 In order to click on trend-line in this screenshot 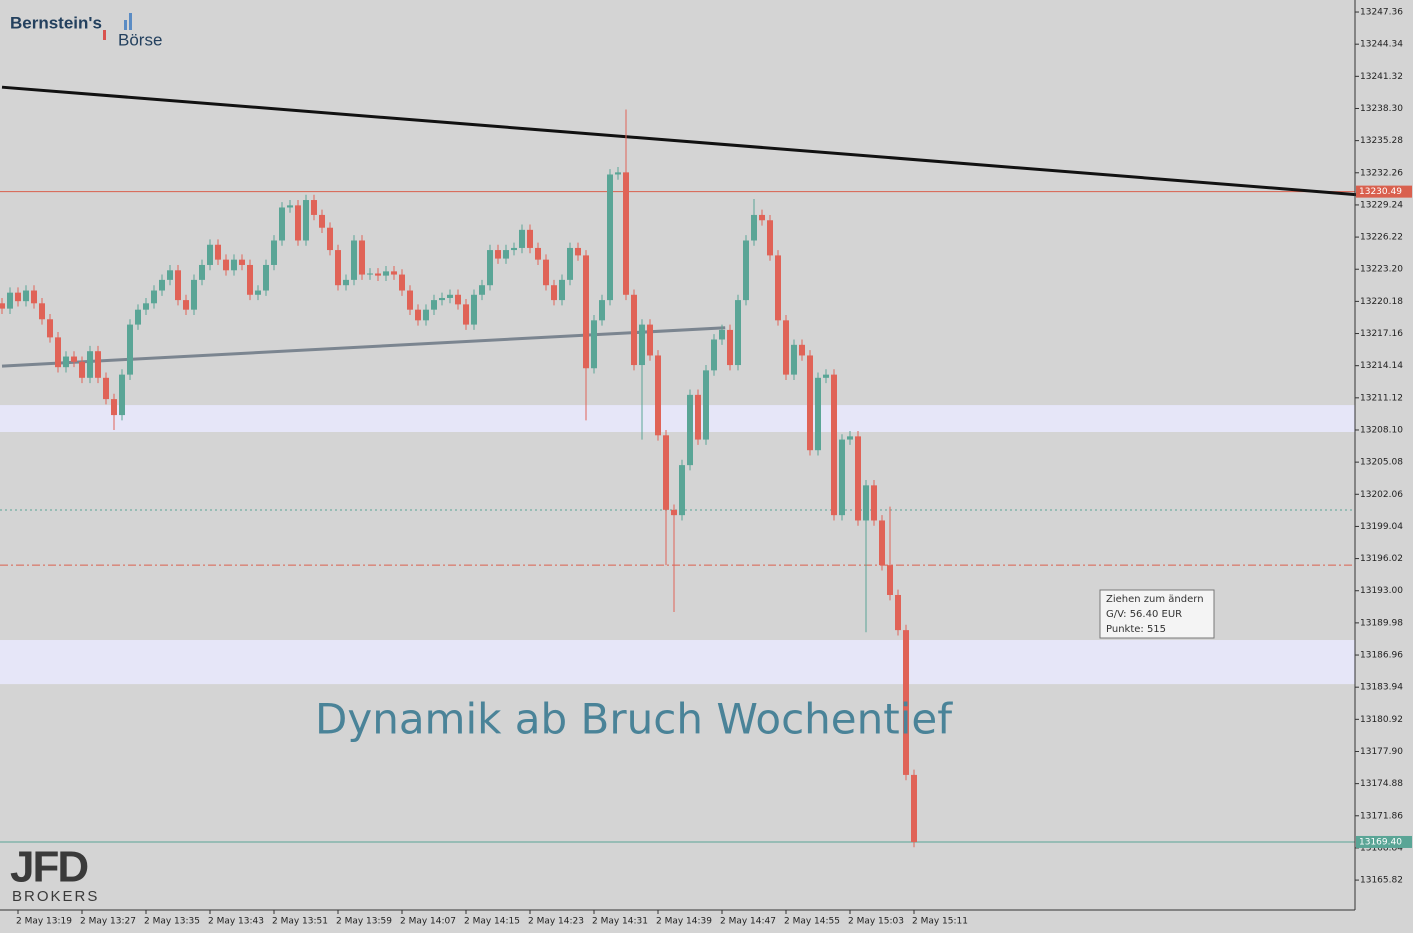, I will do `click(363, 347)`.